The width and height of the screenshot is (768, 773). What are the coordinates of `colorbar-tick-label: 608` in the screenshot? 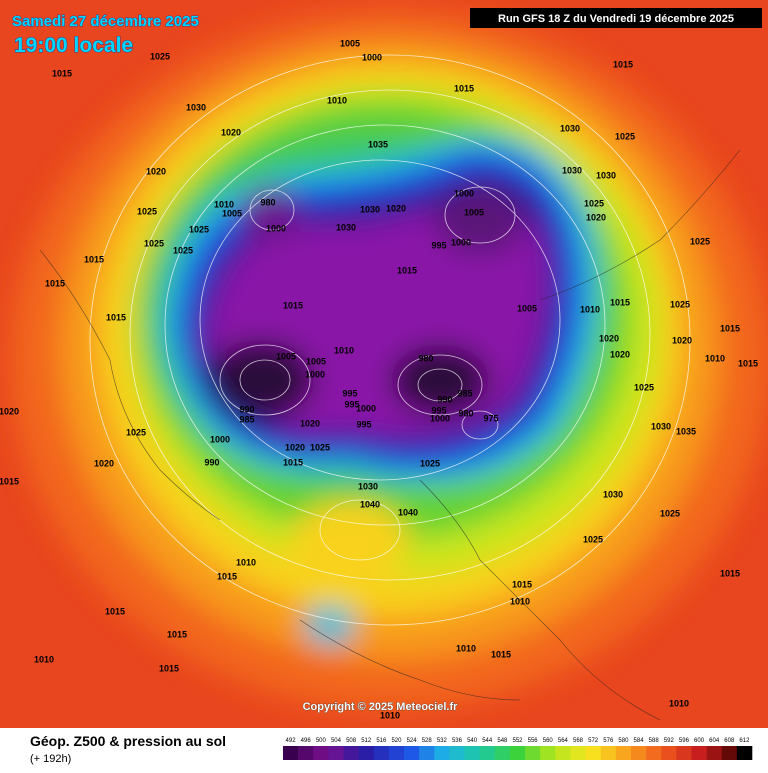 It's located at (729, 741).